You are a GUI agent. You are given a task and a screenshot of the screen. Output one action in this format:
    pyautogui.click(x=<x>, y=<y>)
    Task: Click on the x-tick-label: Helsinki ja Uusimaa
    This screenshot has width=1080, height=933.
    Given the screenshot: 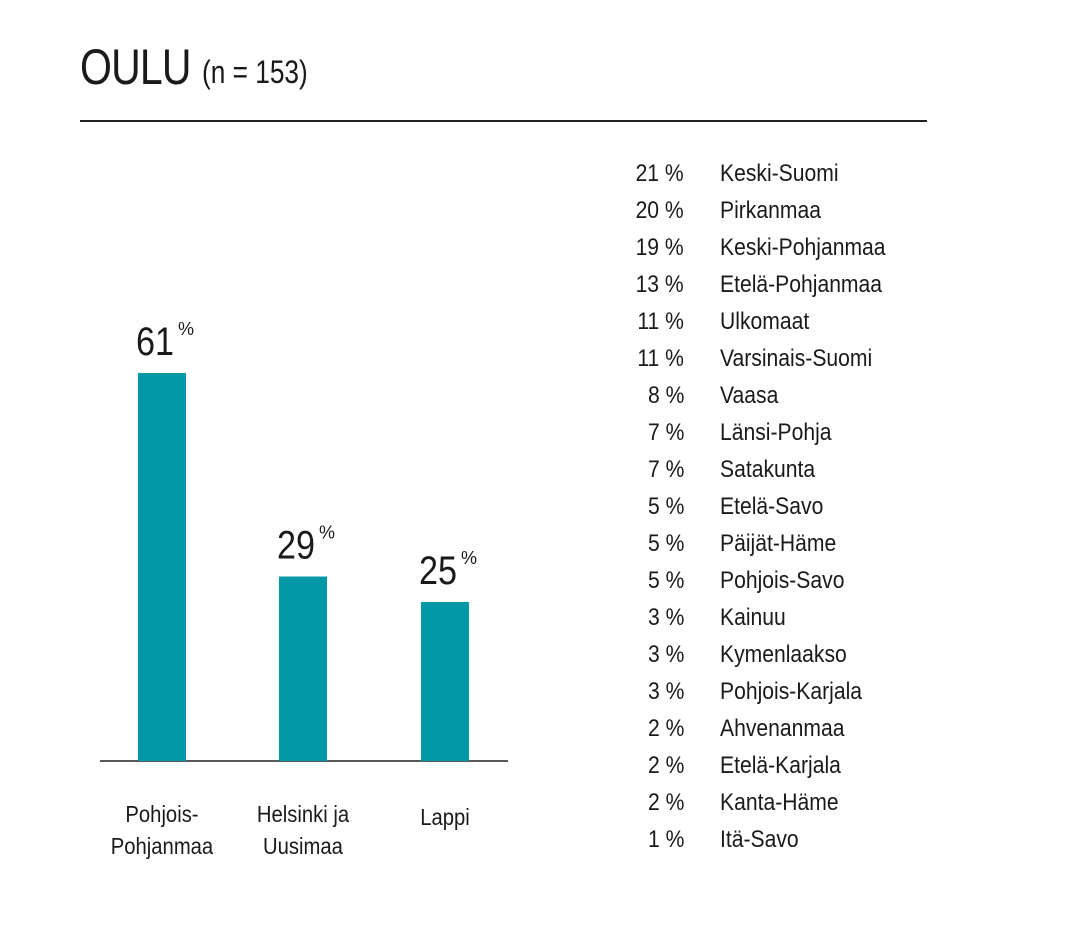 What is the action you would take?
    pyautogui.click(x=303, y=830)
    